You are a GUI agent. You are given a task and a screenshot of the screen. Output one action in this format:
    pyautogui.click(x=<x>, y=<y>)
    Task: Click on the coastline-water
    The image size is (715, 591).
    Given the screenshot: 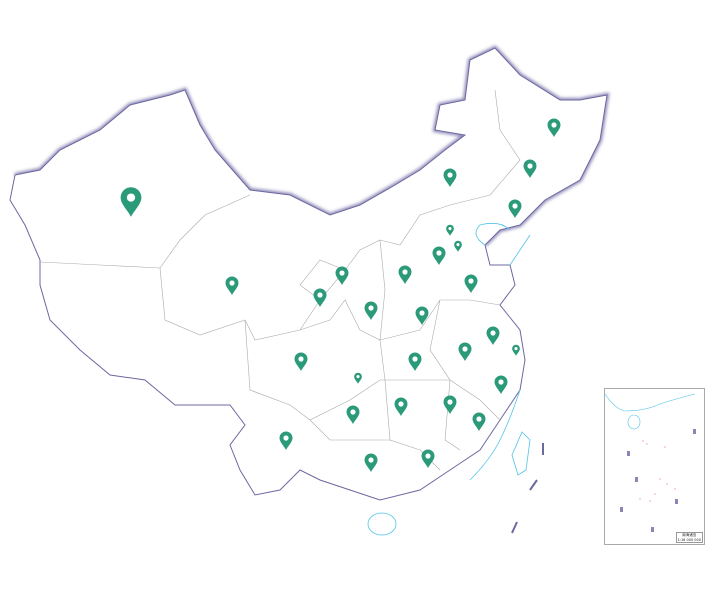 What is the action you would take?
    pyautogui.click(x=500, y=351)
    